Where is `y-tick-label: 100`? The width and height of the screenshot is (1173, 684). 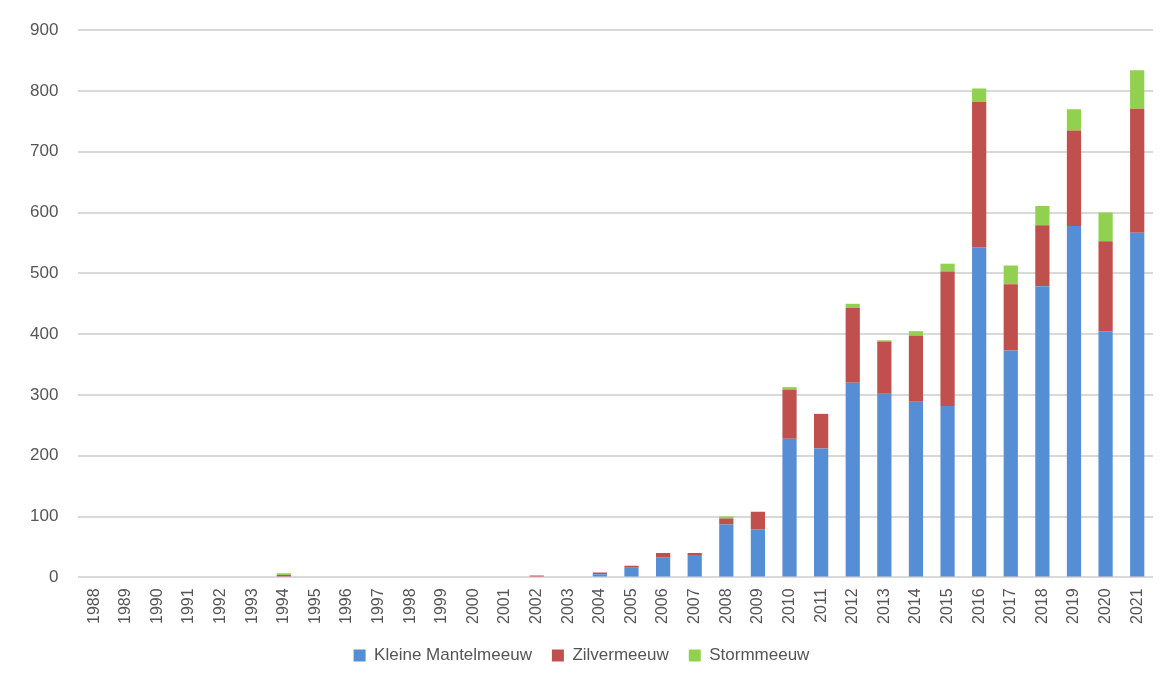 y-tick-label: 100 is located at coordinates (44, 516).